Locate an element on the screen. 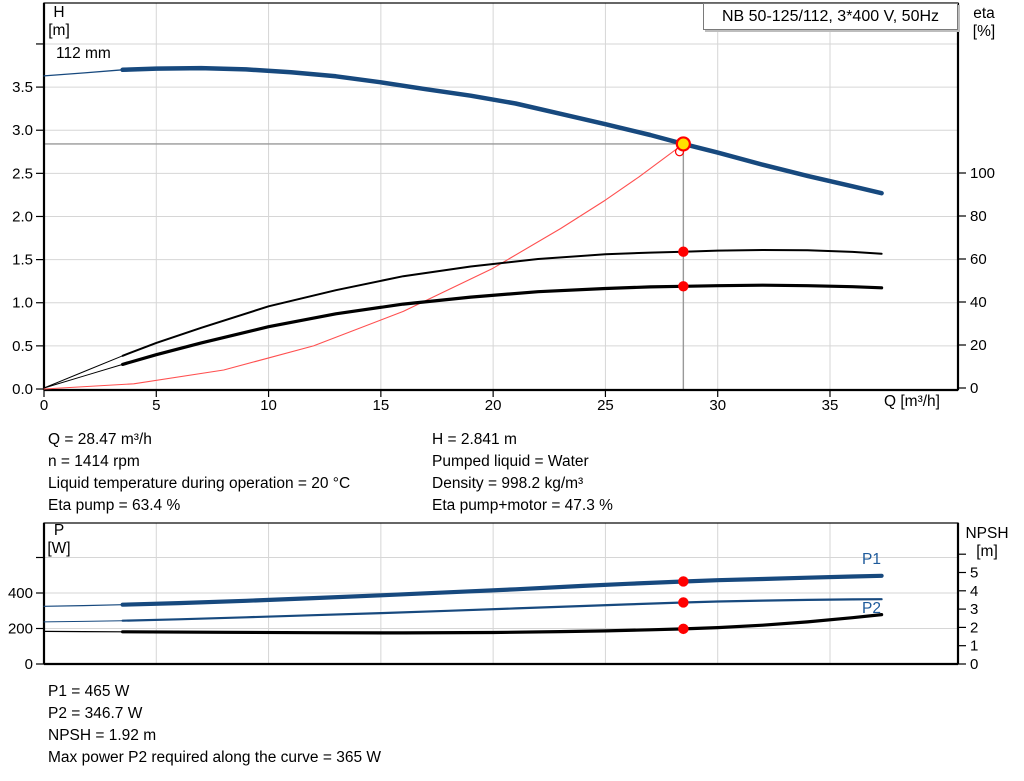 The width and height of the screenshot is (1024, 781). p-axis-label: P is located at coordinates (59, 530).